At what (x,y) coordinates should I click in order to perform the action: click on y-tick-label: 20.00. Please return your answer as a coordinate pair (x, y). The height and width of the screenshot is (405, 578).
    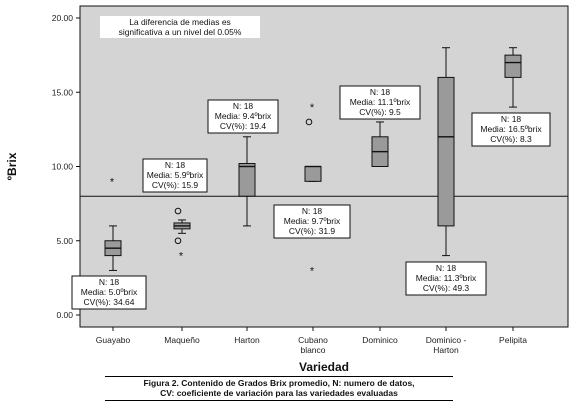
    Looking at the image, I should click on (63, 18).